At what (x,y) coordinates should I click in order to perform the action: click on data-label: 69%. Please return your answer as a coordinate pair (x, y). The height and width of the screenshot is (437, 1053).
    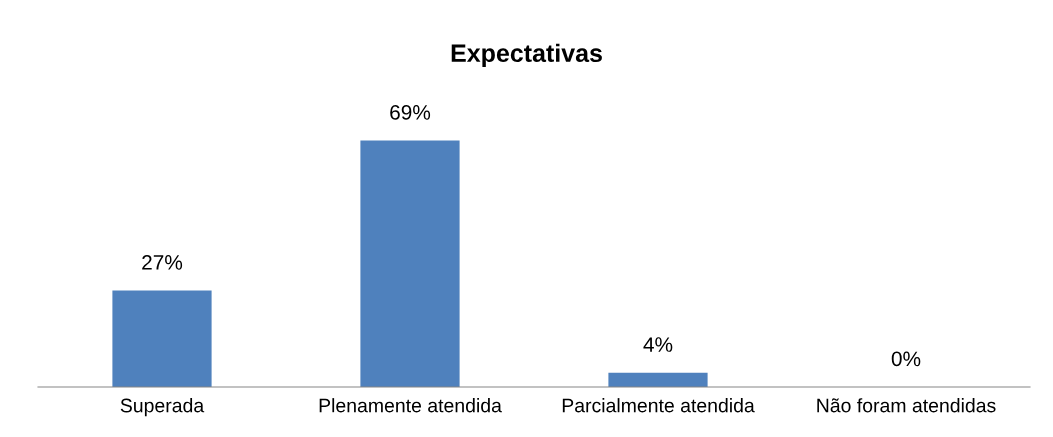
    Looking at the image, I should click on (410, 112).